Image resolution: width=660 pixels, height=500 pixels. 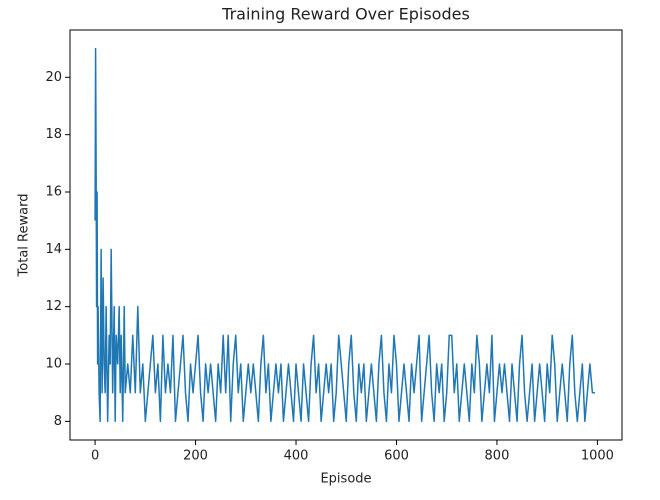 What do you see at coordinates (597, 456) in the screenshot?
I see `x-tick-label: 1000` at bounding box center [597, 456].